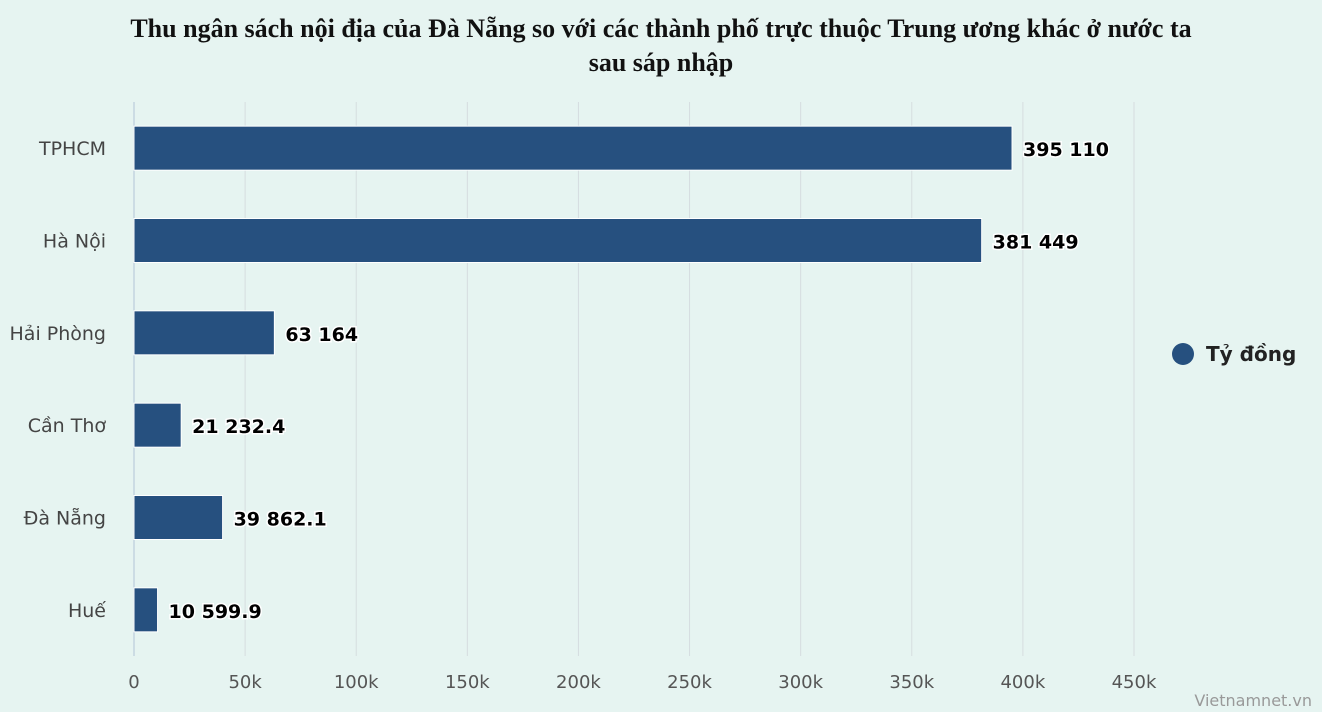 This screenshot has height=712, width=1322. What do you see at coordinates (1183, 354) in the screenshot?
I see `legend-marker` at bounding box center [1183, 354].